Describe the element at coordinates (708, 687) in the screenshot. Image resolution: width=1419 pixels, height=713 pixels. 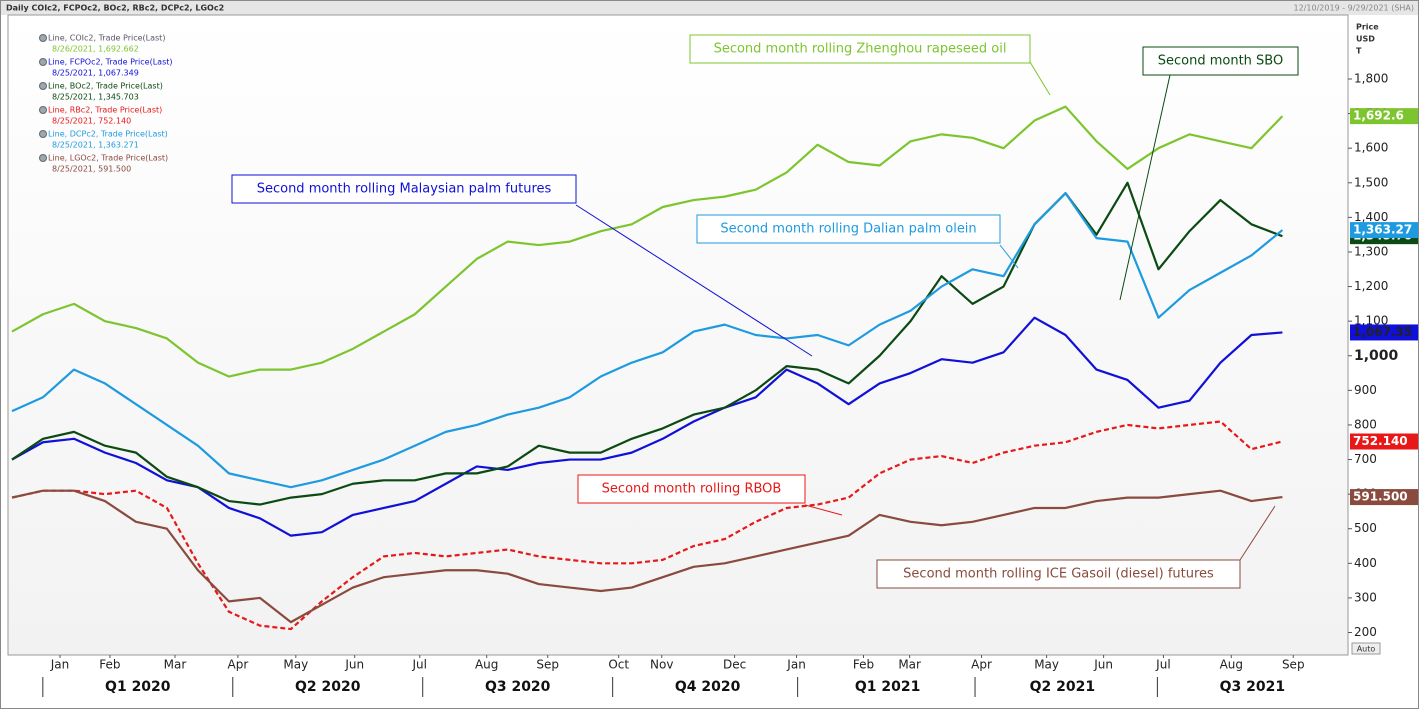
I see `quarter-label: Q4 2020` at that location.